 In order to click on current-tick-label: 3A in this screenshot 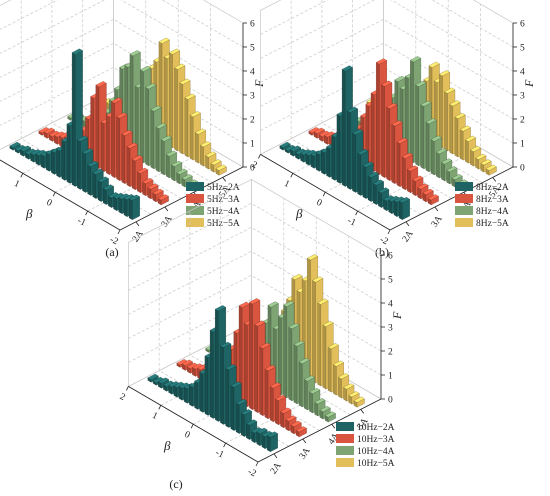, I will do `click(437, 221)`.